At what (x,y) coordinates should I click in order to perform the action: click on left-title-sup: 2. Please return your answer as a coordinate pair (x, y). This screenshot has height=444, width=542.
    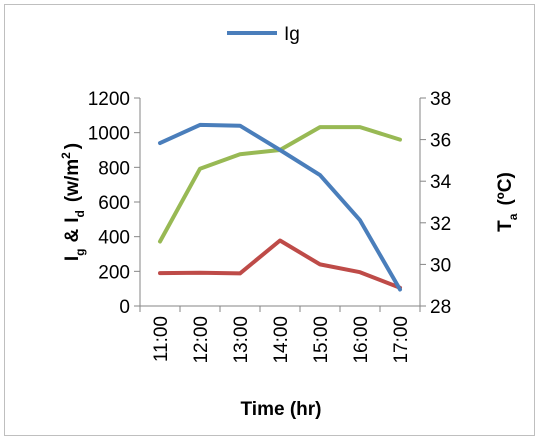
    Looking at the image, I should click on (66, 155).